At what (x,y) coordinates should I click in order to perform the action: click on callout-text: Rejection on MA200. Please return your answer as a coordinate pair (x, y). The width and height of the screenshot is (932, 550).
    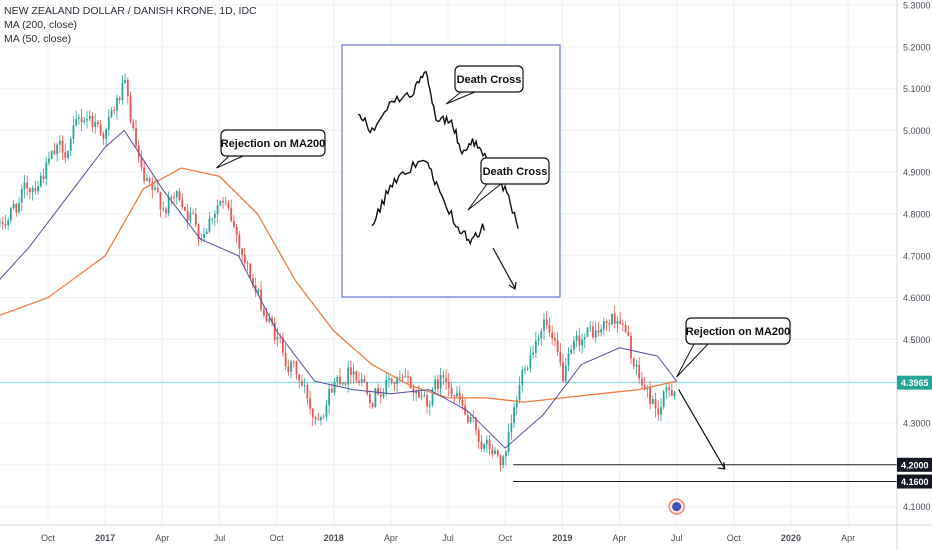
    Looking at the image, I should click on (273, 144).